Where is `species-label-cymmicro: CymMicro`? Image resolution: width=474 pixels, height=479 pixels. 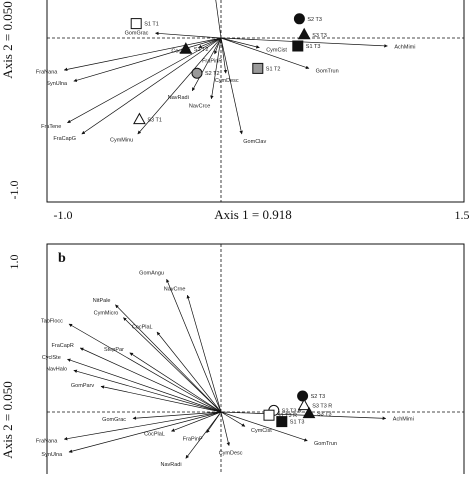
species-label-cymmicro: CymMicro is located at coordinates (106, 314).